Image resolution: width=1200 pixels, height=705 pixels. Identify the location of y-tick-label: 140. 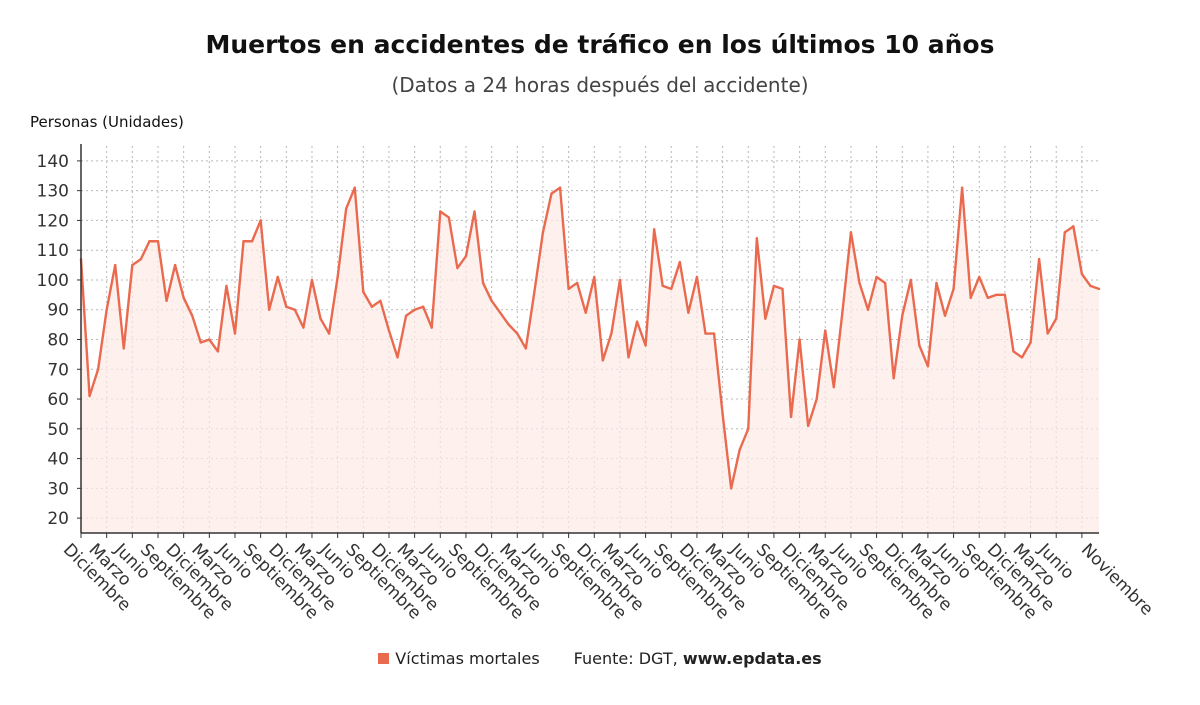
(53, 162).